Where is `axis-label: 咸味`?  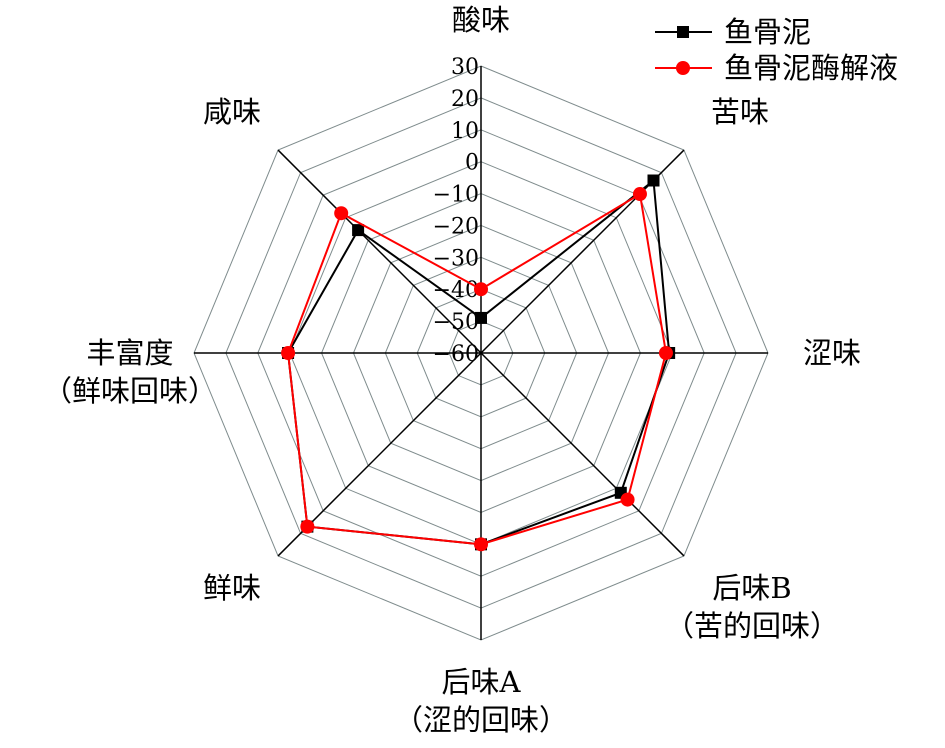
axis-label: 咸味 is located at coordinates (232, 112).